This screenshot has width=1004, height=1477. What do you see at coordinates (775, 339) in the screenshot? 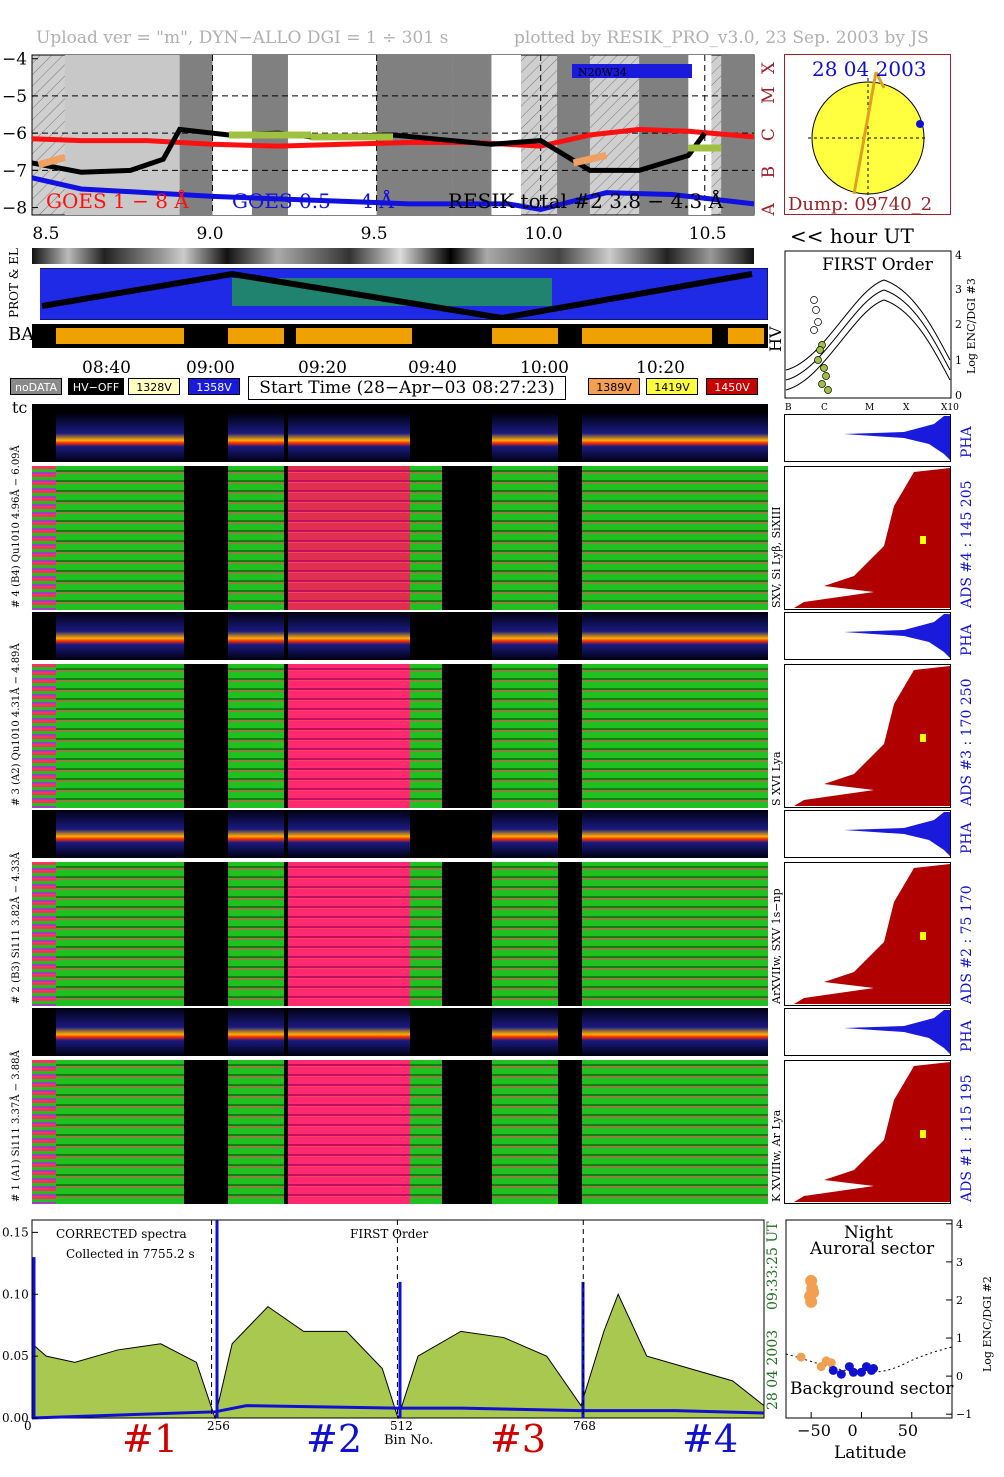
I see `hv-label: HV` at bounding box center [775, 339].